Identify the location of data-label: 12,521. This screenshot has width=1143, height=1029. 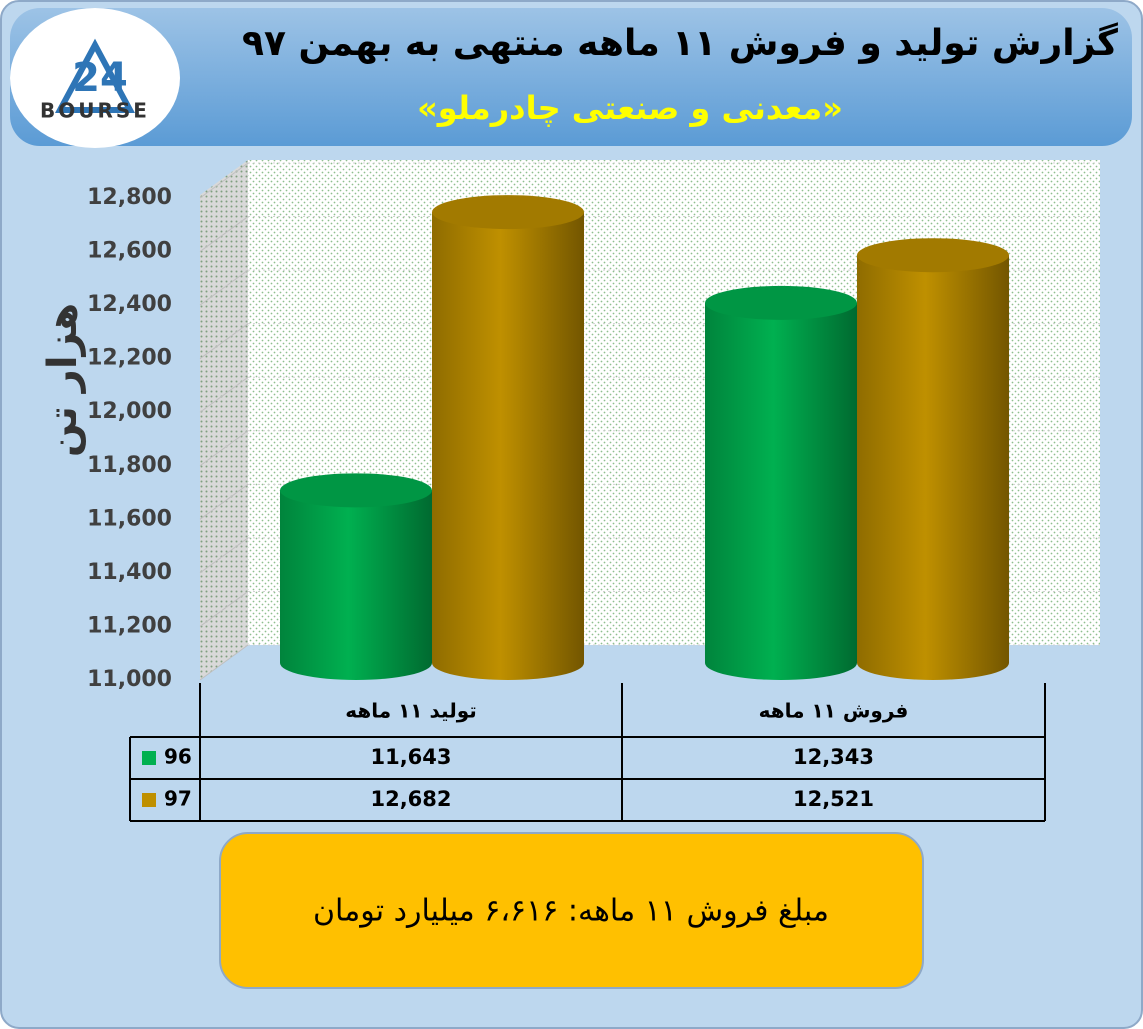
(833, 799).